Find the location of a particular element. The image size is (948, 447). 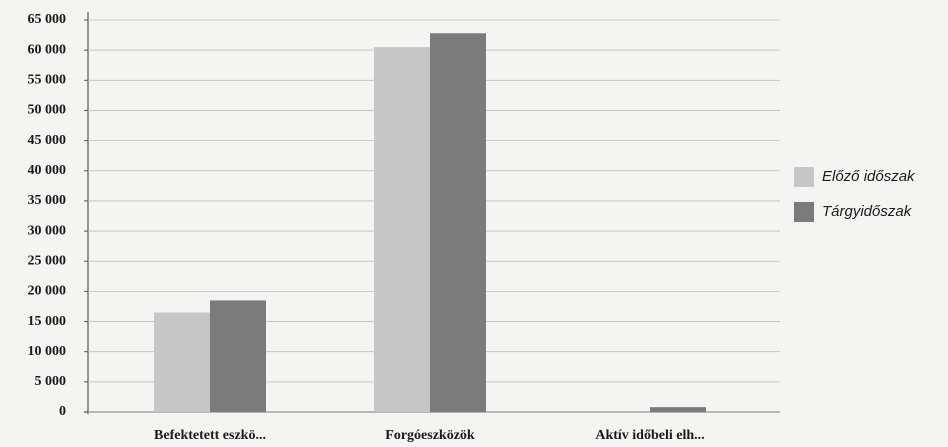

y-tick-label: 45 000 is located at coordinates (47, 140).